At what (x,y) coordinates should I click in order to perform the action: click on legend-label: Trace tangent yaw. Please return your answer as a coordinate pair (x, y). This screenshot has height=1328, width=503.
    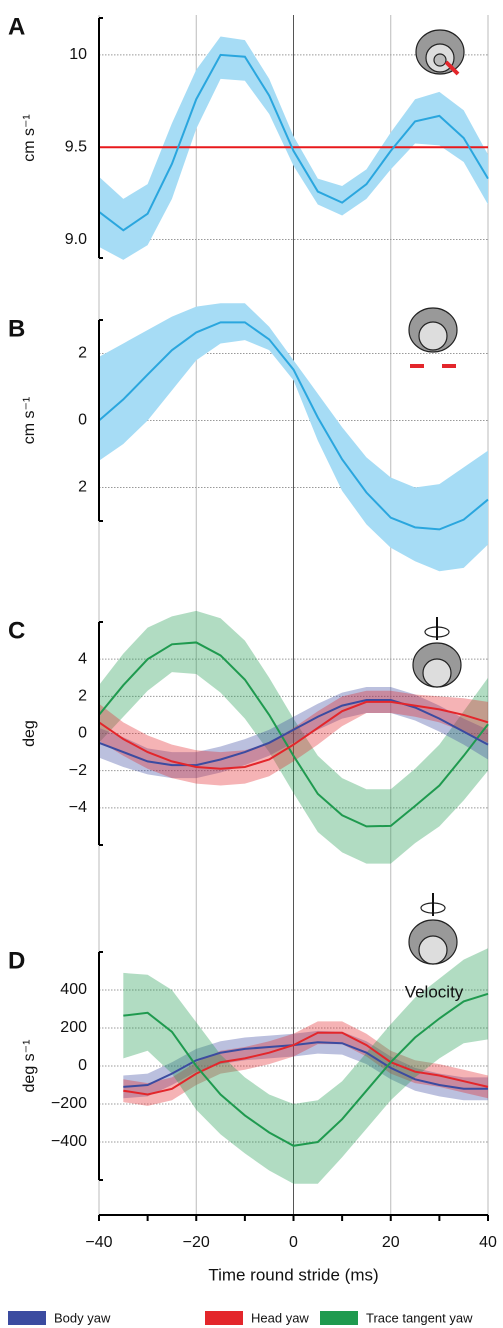
    Looking at the image, I should click on (419, 1317).